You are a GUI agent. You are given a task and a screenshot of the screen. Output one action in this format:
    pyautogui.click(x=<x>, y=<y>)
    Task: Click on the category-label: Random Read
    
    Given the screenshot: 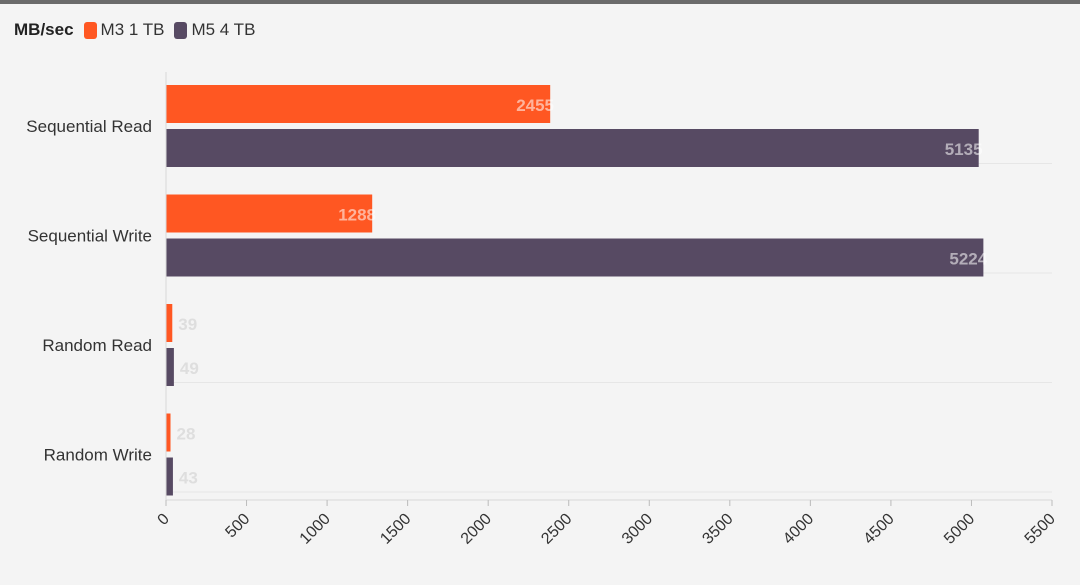 What is the action you would take?
    pyautogui.click(x=97, y=345)
    